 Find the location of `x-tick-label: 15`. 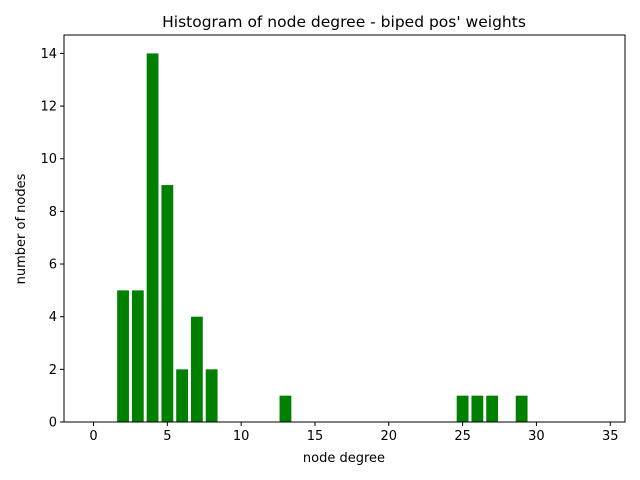

x-tick-label: 15 is located at coordinates (315, 436).